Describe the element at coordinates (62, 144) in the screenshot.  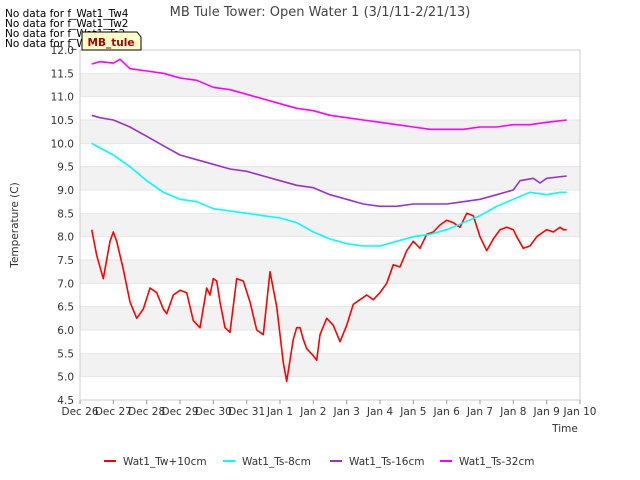
I see `y-tick-label: 10.0` at that location.